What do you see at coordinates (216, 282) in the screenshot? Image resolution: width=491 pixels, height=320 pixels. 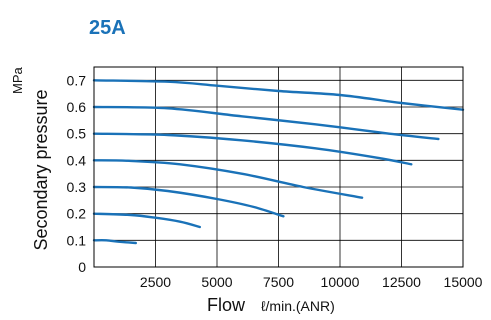 I see `x-tick-label: 5000` at bounding box center [216, 282].